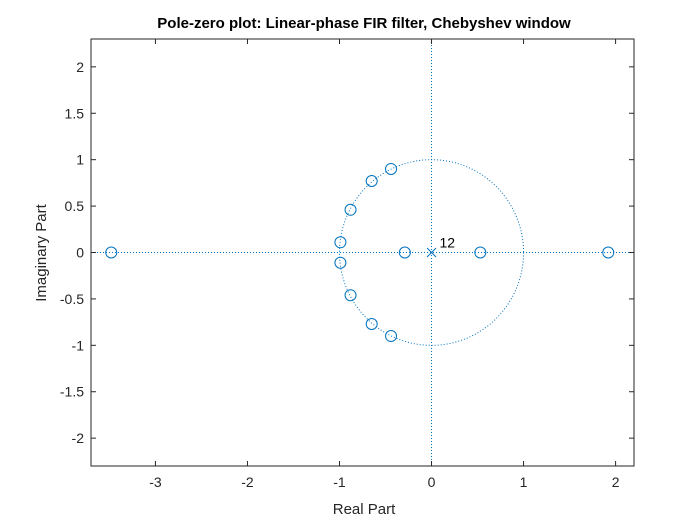  Describe the element at coordinates (524, 482) in the screenshot. I see `x-tick-label: 1` at that location.